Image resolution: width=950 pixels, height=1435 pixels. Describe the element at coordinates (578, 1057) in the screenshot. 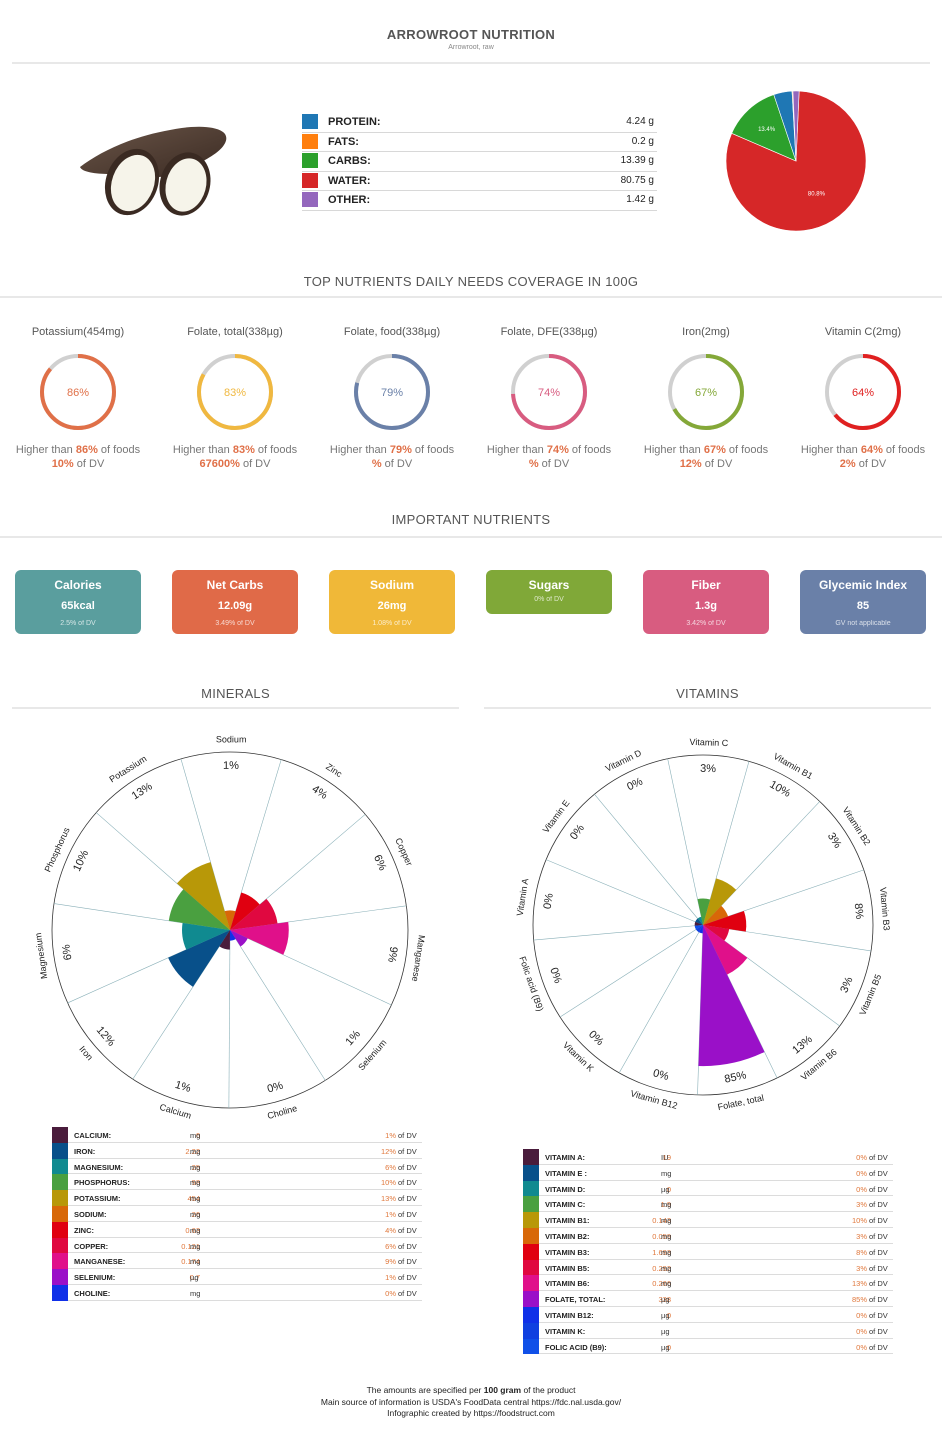

I see `radial-category-label: Vitamin K` at that location.